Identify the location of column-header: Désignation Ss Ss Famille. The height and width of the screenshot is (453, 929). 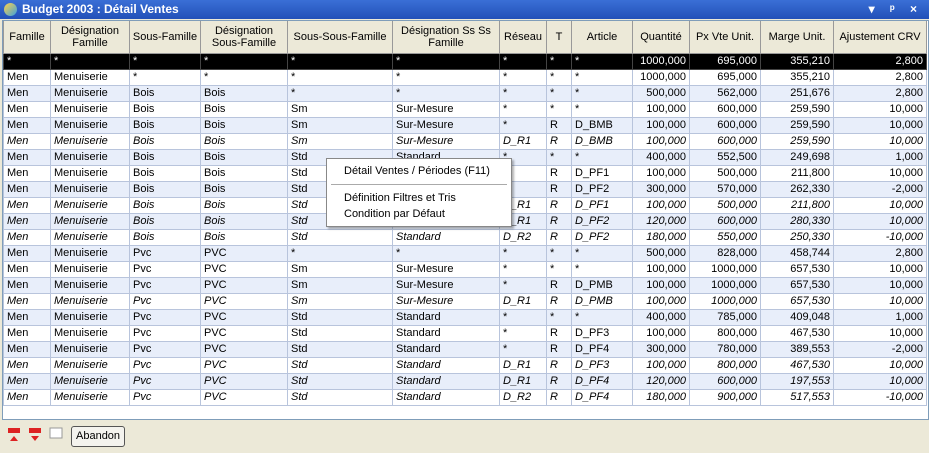
(446, 37).